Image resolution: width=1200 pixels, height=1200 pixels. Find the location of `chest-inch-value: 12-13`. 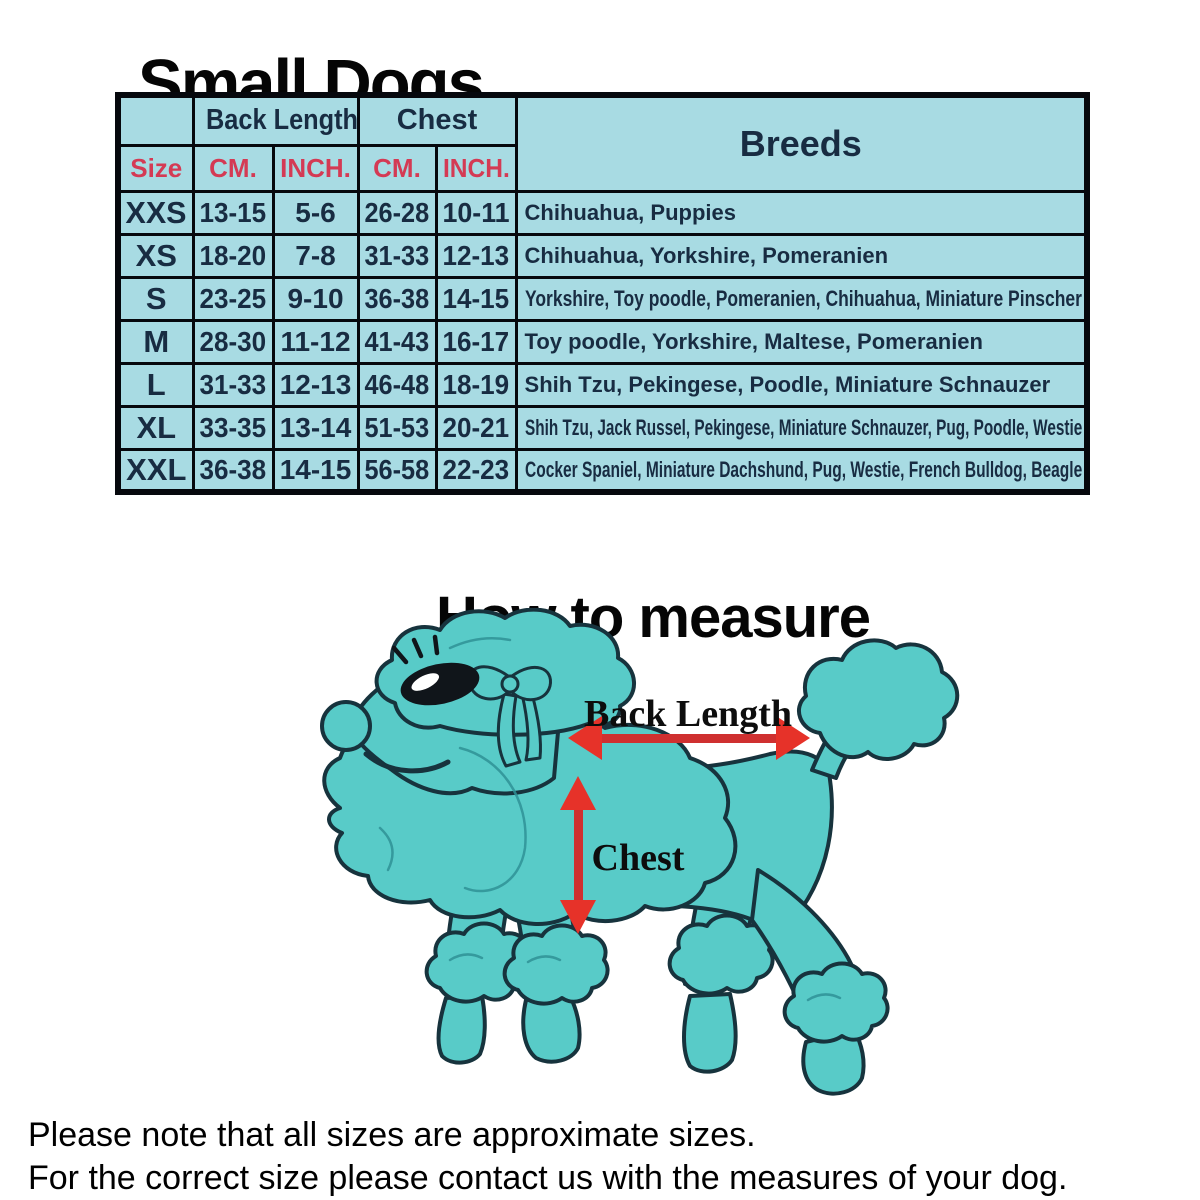

chest-inch-value: 12-13 is located at coordinates (476, 255).